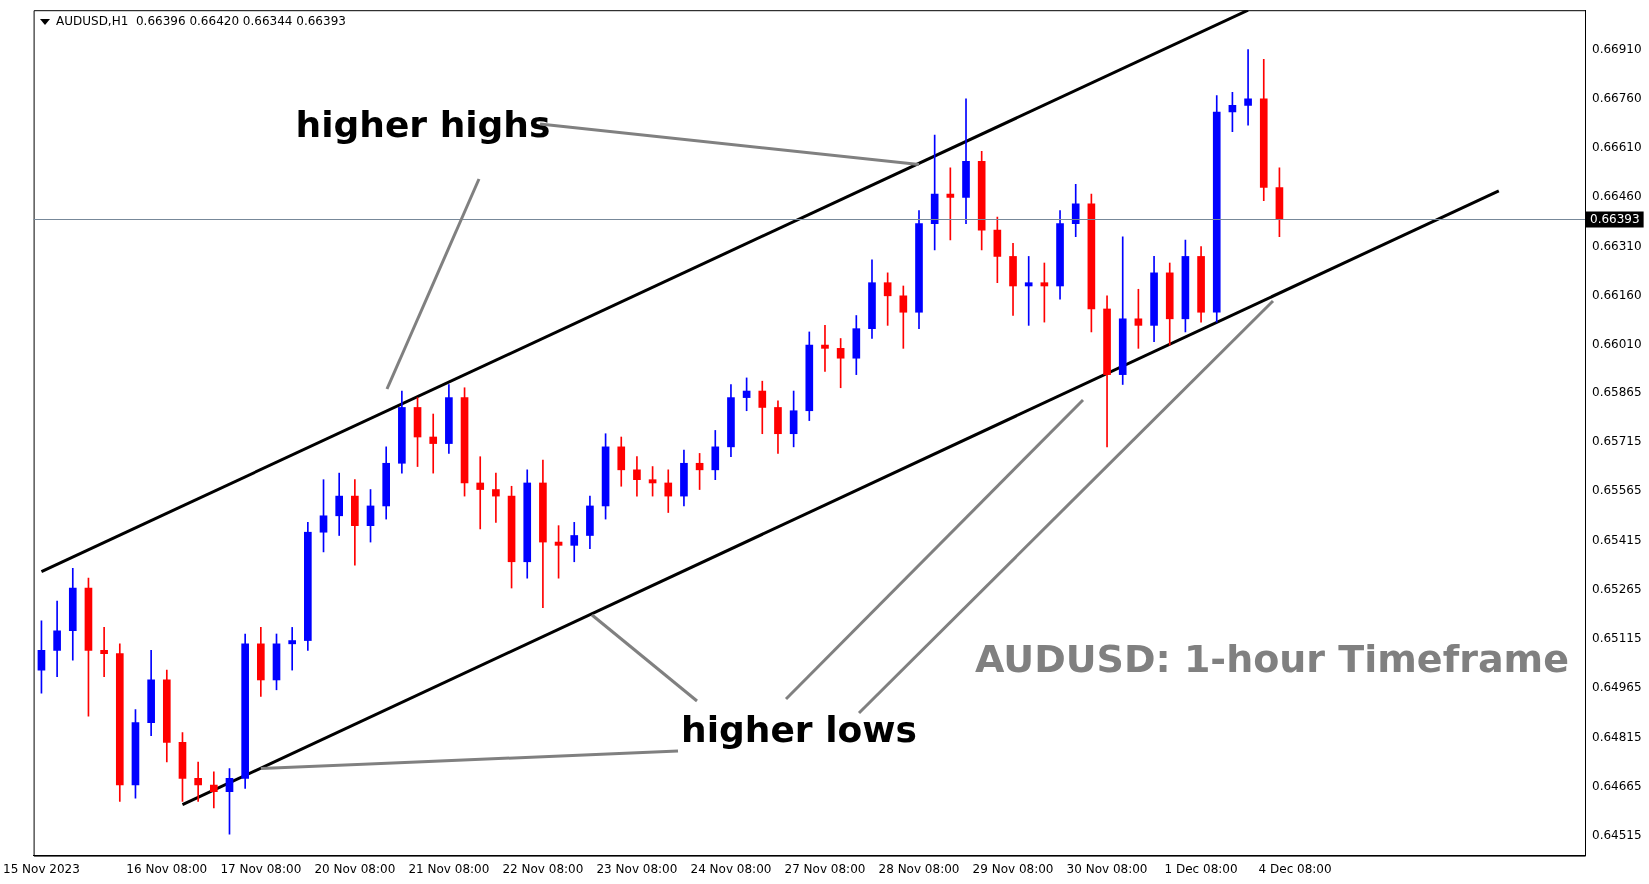 The image size is (1649, 884). What do you see at coordinates (731, 868) in the screenshot?
I see `x-tick-label: 24 Nov 08:00` at bounding box center [731, 868].